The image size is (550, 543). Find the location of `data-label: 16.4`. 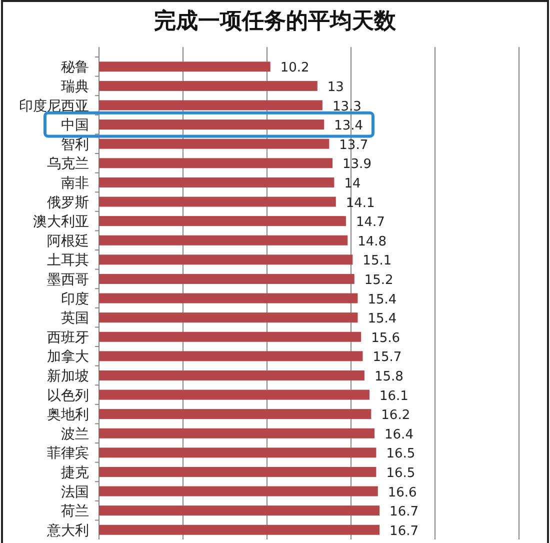

data-label: 16.4 is located at coordinates (399, 434).